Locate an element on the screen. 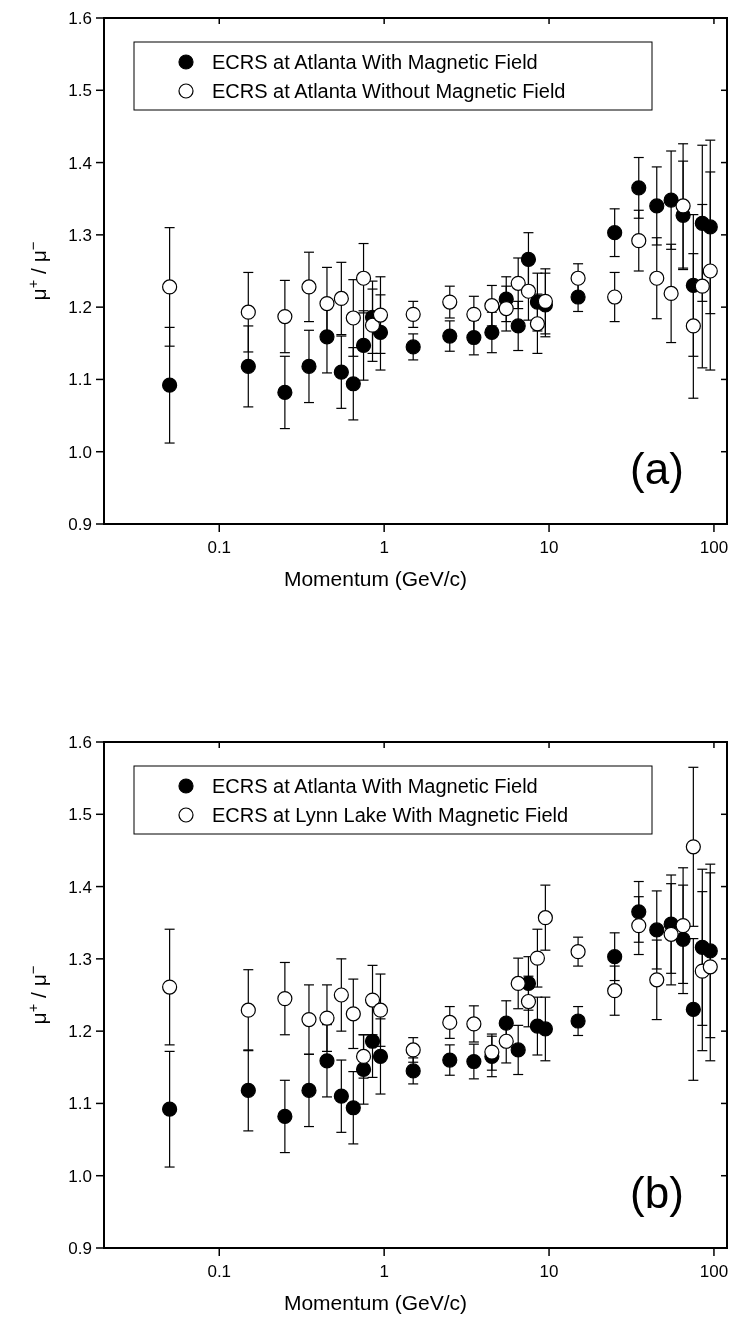 Image resolution: width=736 pixels, height=1329 pixels. legend-label: ECRS at Lynn Lake With Magnetic Field is located at coordinates (390, 815).